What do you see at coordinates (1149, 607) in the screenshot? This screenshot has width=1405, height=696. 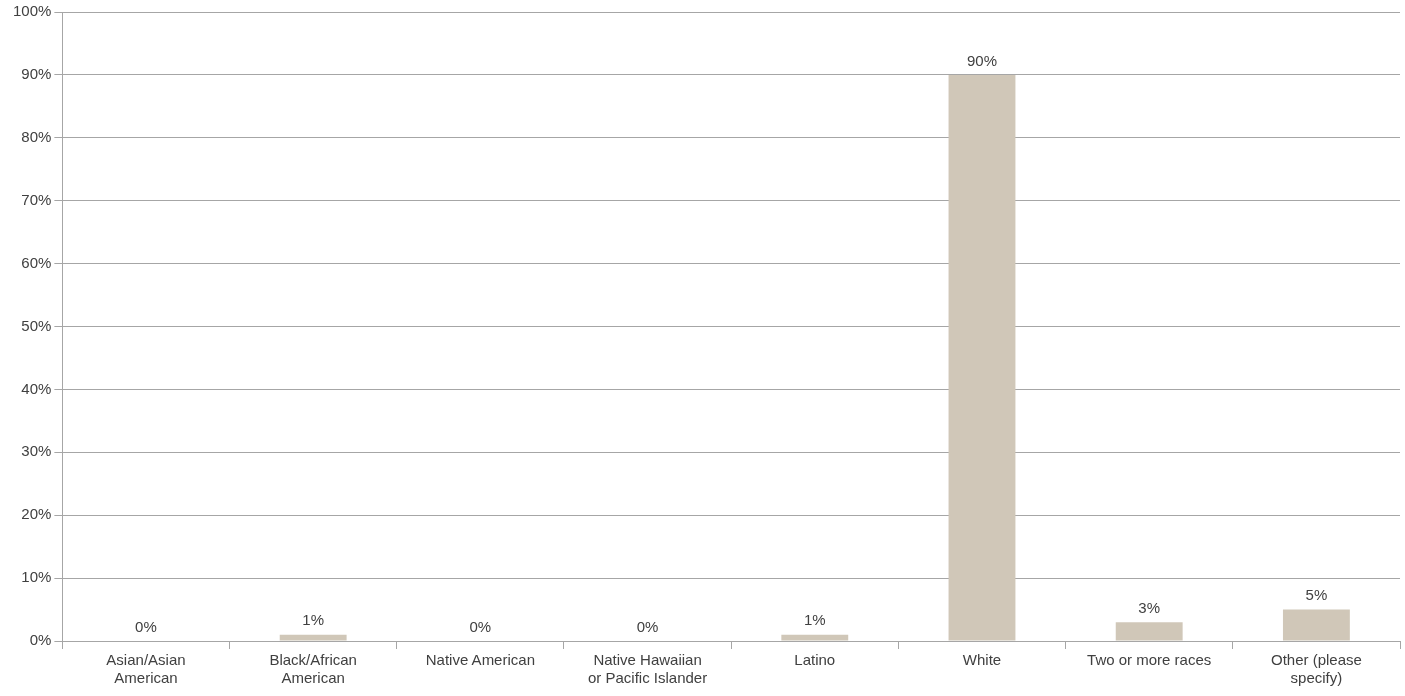 I see `data-label: 3%` at bounding box center [1149, 607].